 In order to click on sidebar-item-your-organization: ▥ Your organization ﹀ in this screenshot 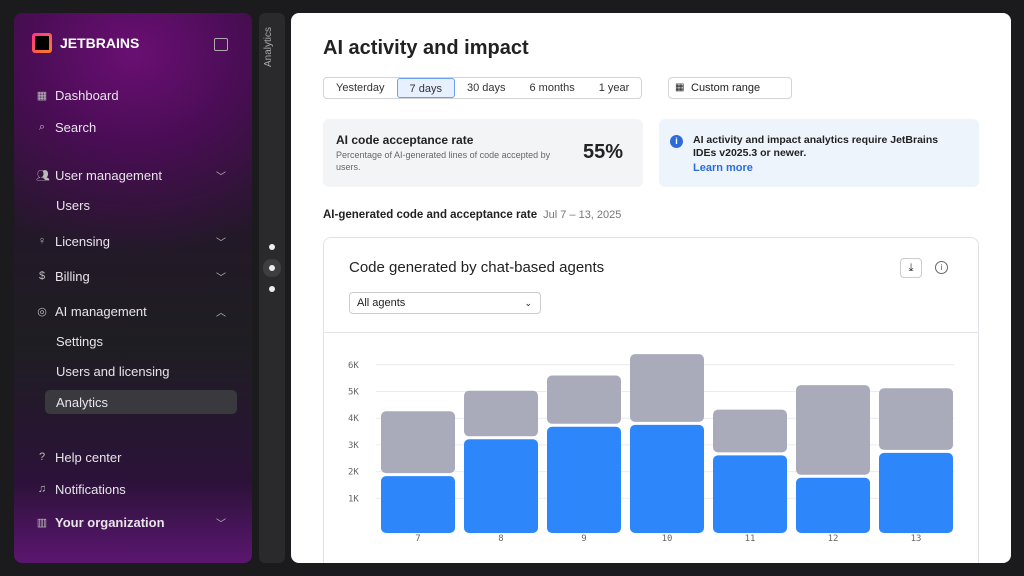, I will do `click(133, 522)`.